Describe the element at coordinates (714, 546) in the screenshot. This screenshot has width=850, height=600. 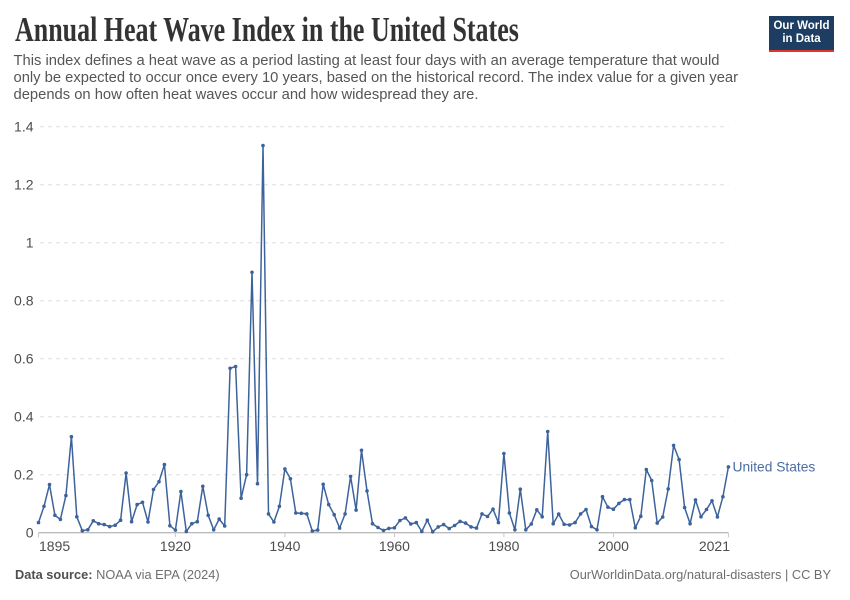
I see `svg-text: 2021` at that location.